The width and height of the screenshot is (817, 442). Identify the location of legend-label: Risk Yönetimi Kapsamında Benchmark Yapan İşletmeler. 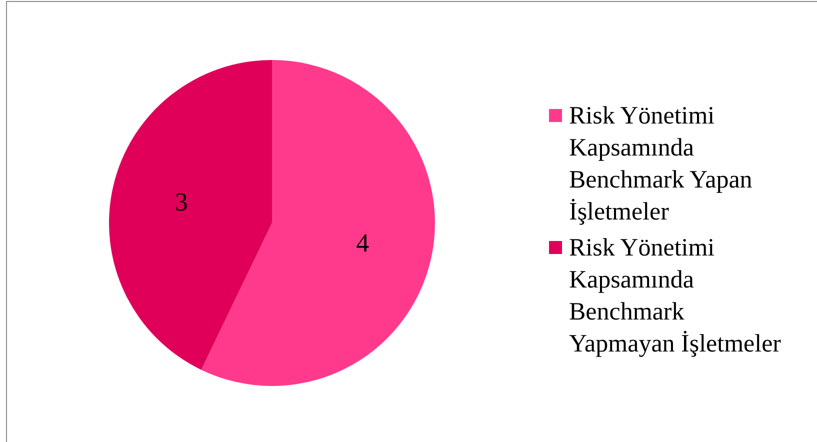
(661, 164).